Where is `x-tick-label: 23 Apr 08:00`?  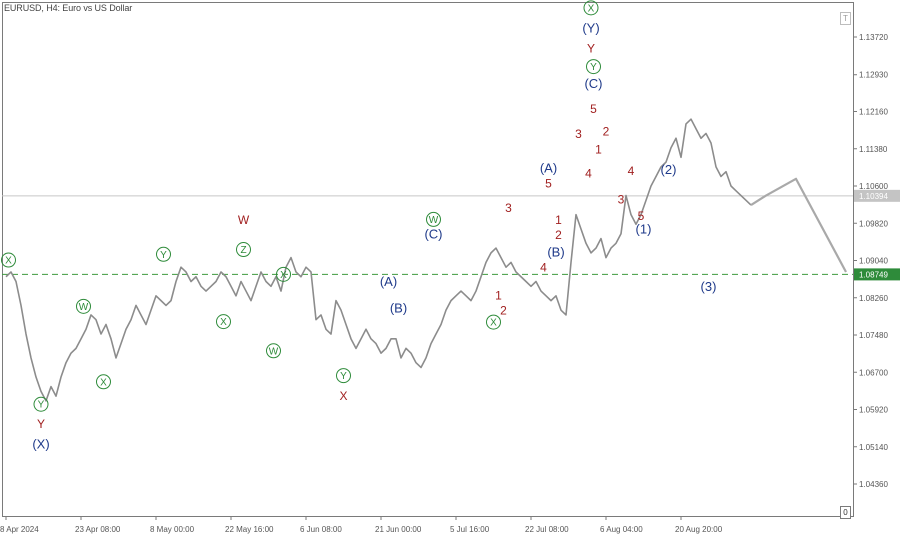
x-tick-label: 23 Apr 08:00 is located at coordinates (98, 529).